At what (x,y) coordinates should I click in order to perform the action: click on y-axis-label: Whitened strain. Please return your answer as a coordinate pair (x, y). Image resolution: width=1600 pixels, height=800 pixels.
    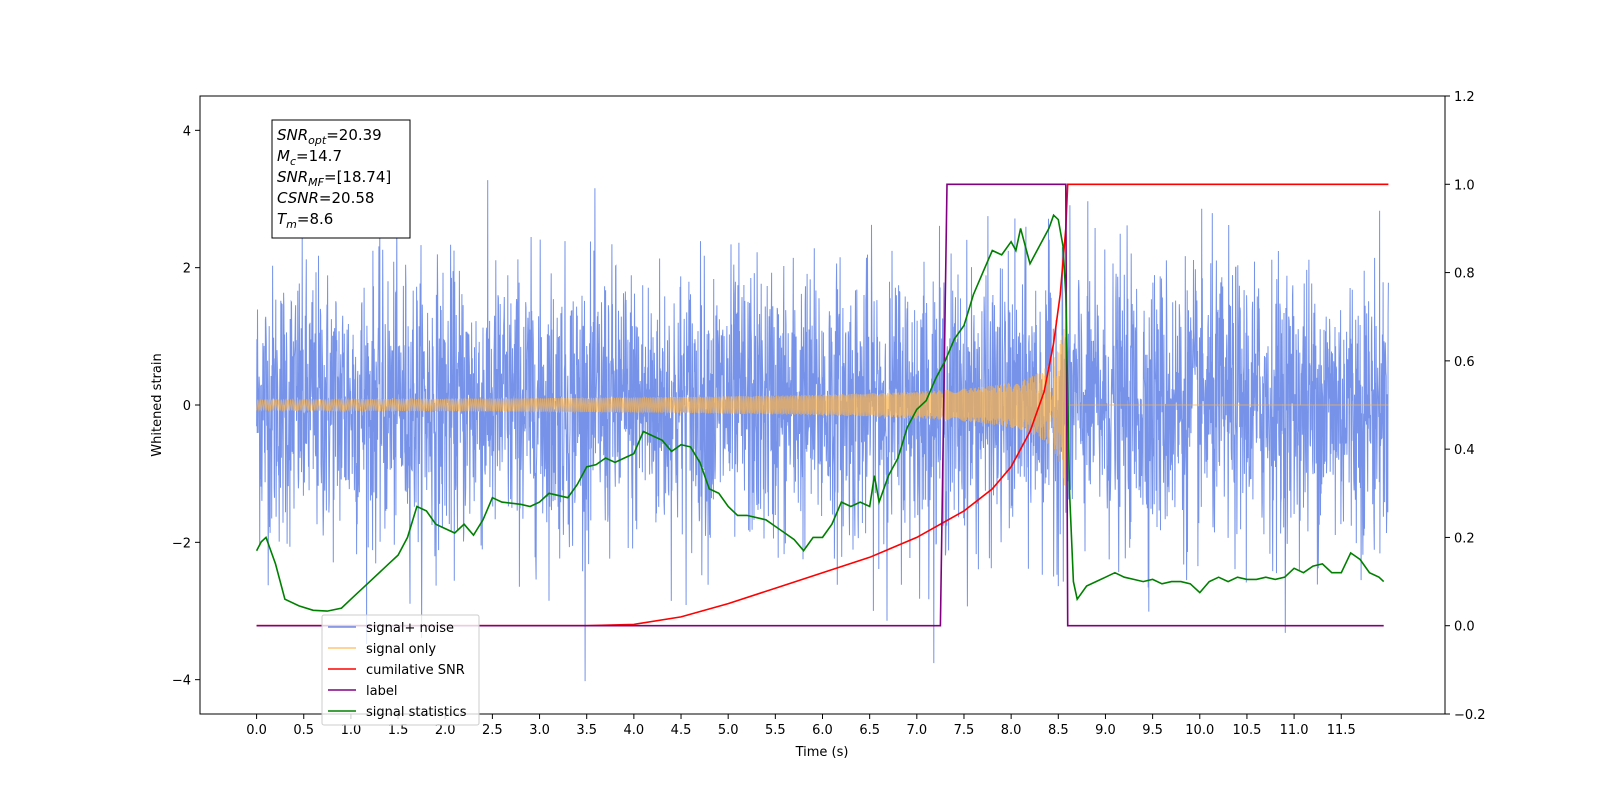
    Looking at the image, I should click on (157, 404).